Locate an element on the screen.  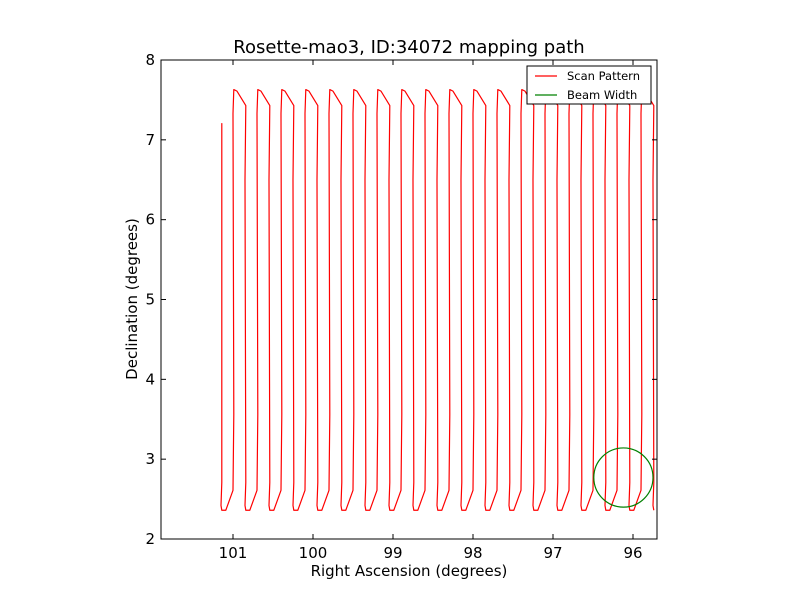
x-tick-label: 100 is located at coordinates (313, 553).